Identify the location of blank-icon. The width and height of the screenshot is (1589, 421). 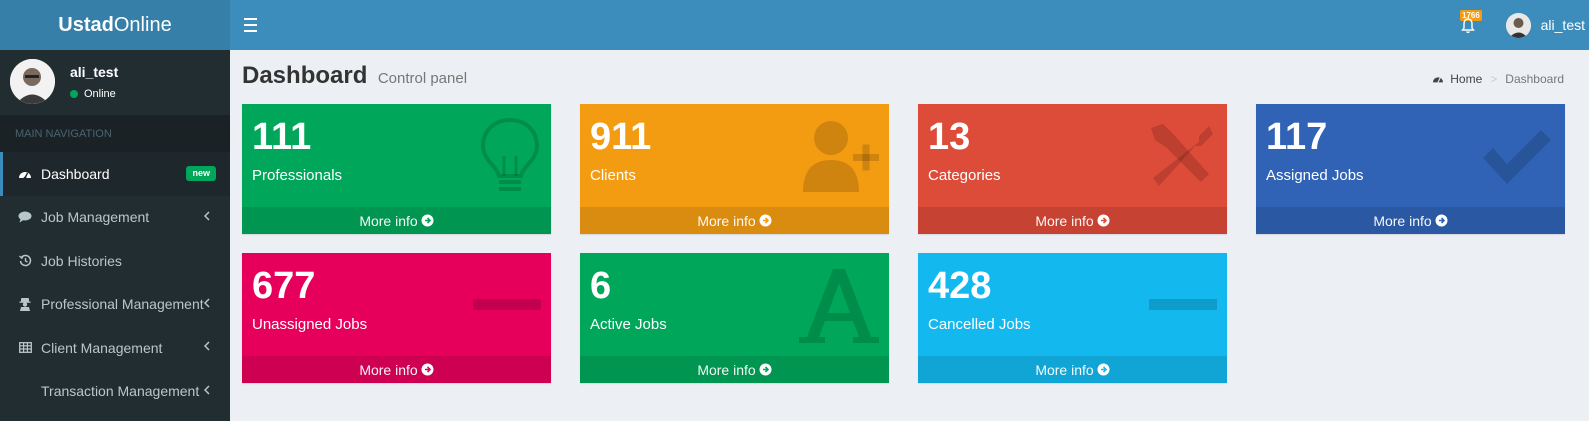
(25, 391).